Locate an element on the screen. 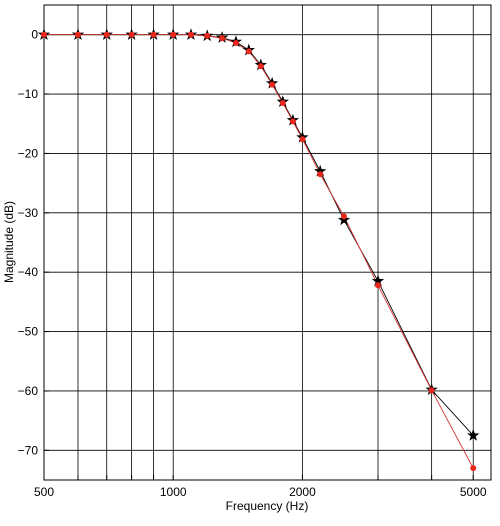 The height and width of the screenshot is (526, 500). y-tick-label: −70 is located at coordinates (28, 450).